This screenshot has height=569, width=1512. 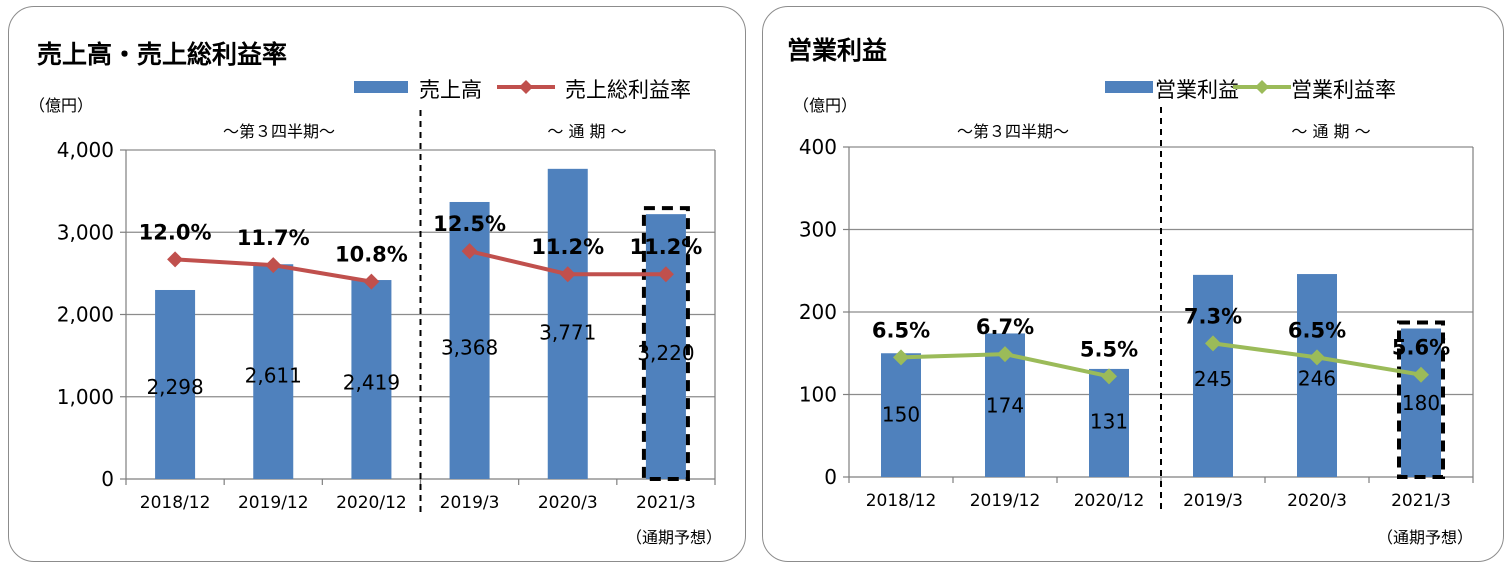 I want to click on bar-2019/3, so click(x=1213, y=375).